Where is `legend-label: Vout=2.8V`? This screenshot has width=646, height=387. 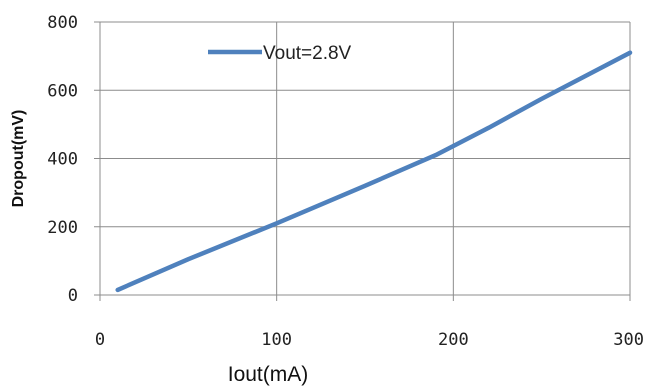
legend-label: Vout=2.8V is located at coordinates (307, 53).